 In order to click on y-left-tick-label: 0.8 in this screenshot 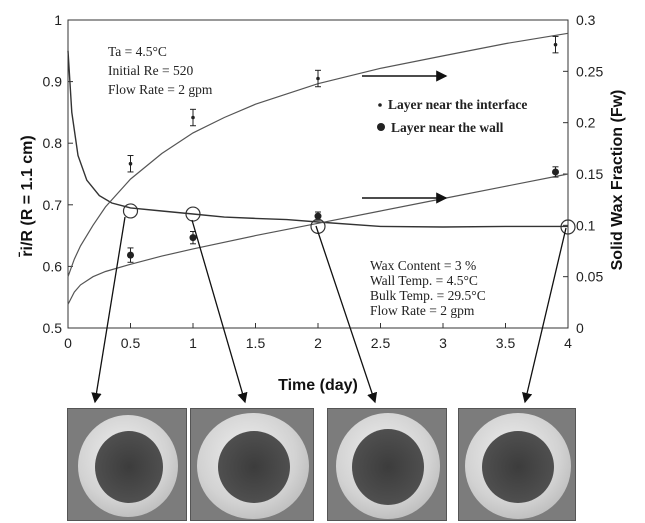, I will do `click(53, 143)`.